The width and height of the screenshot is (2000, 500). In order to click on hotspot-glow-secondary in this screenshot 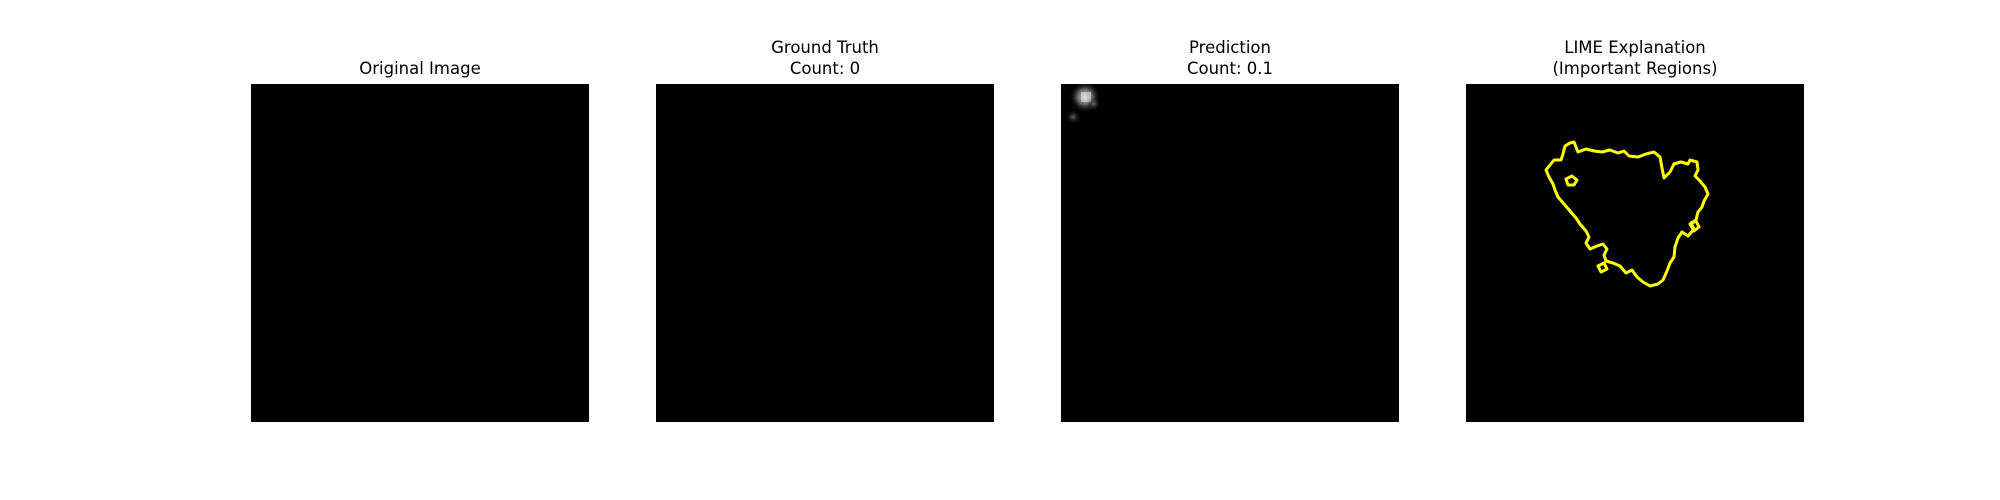, I will do `click(1073, 117)`.